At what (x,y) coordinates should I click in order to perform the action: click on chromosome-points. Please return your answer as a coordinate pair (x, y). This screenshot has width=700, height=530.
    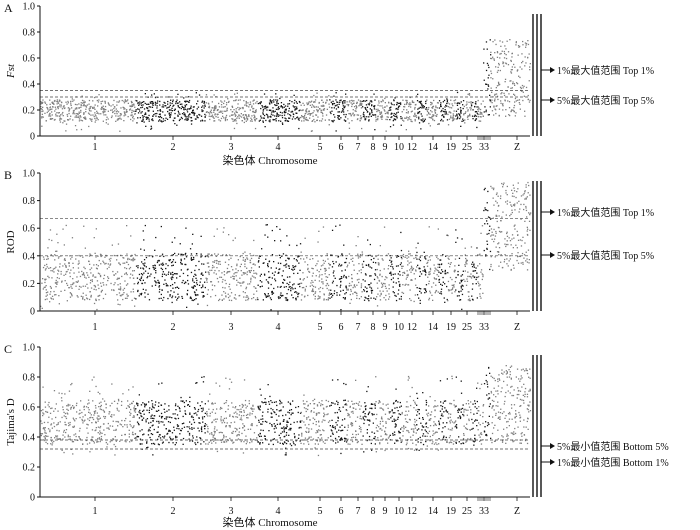
    Looking at the image, I should click on (409, 275).